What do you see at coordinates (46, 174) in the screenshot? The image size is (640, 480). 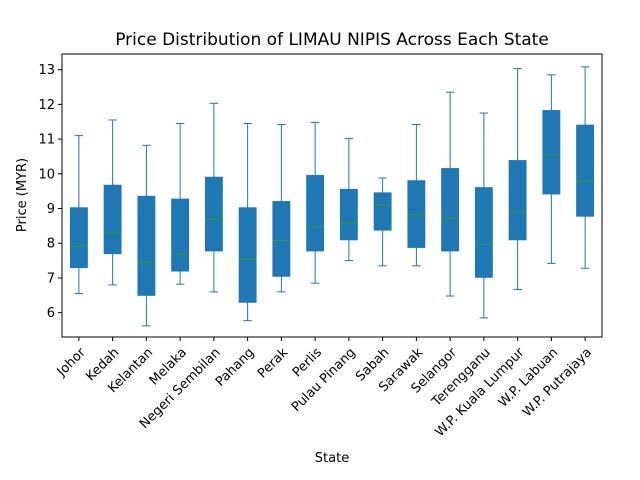 I see `y-tick-label: 10` at bounding box center [46, 174].